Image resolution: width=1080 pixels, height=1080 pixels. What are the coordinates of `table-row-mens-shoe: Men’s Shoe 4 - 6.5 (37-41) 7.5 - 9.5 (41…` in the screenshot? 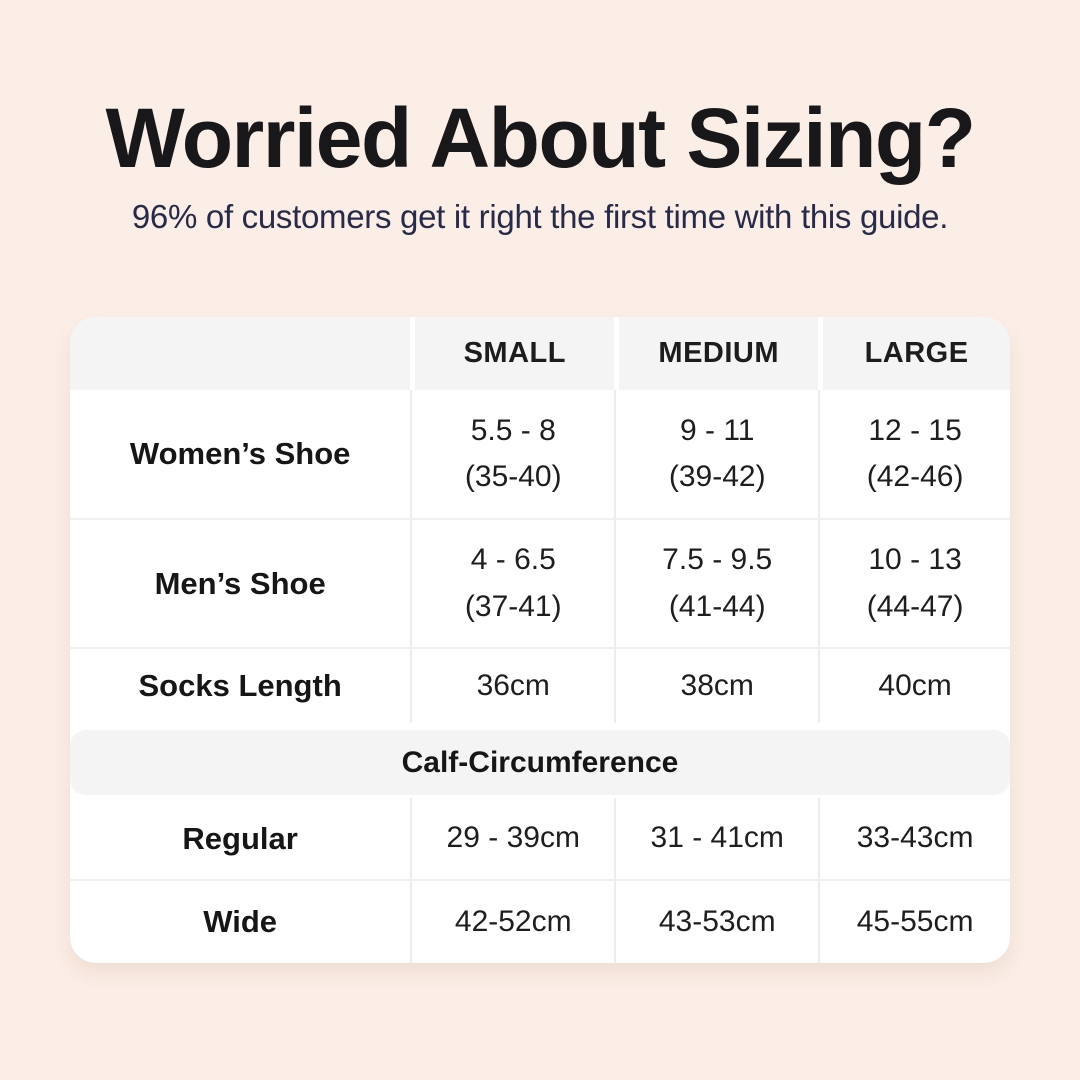 It's located at (540, 582).